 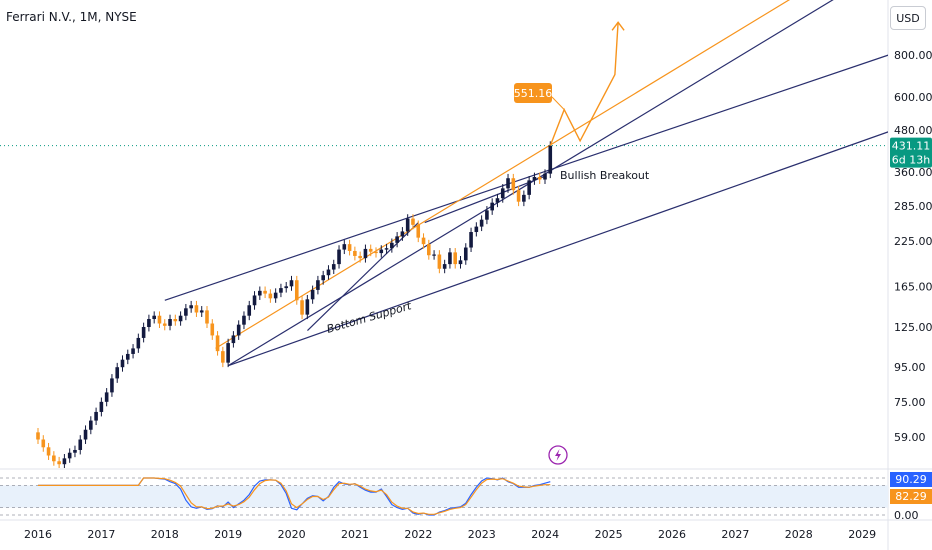 I want to click on oscillator-pane, so click(x=444, y=496).